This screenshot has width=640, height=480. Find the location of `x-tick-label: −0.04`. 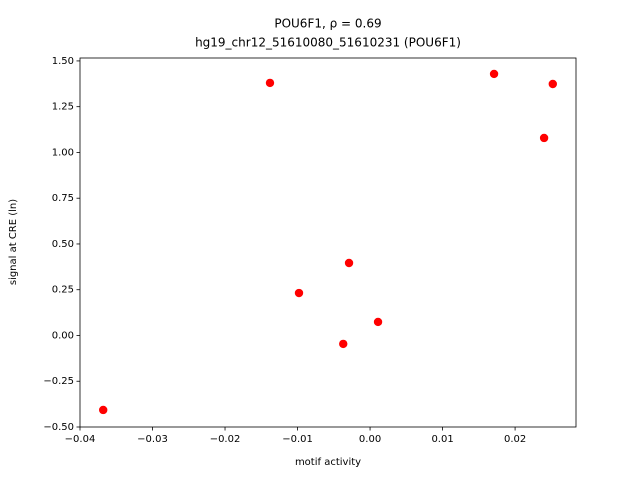

x-tick-label: −0.04 is located at coordinates (80, 439).